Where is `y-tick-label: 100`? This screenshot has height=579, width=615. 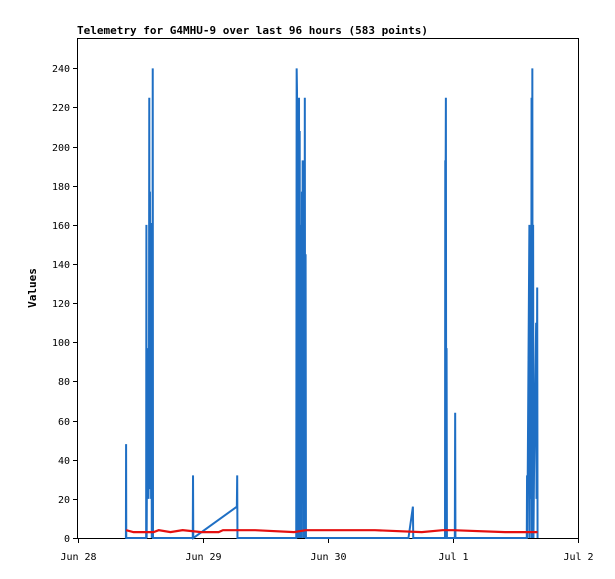 y-tick-label: 100 is located at coordinates (61, 343).